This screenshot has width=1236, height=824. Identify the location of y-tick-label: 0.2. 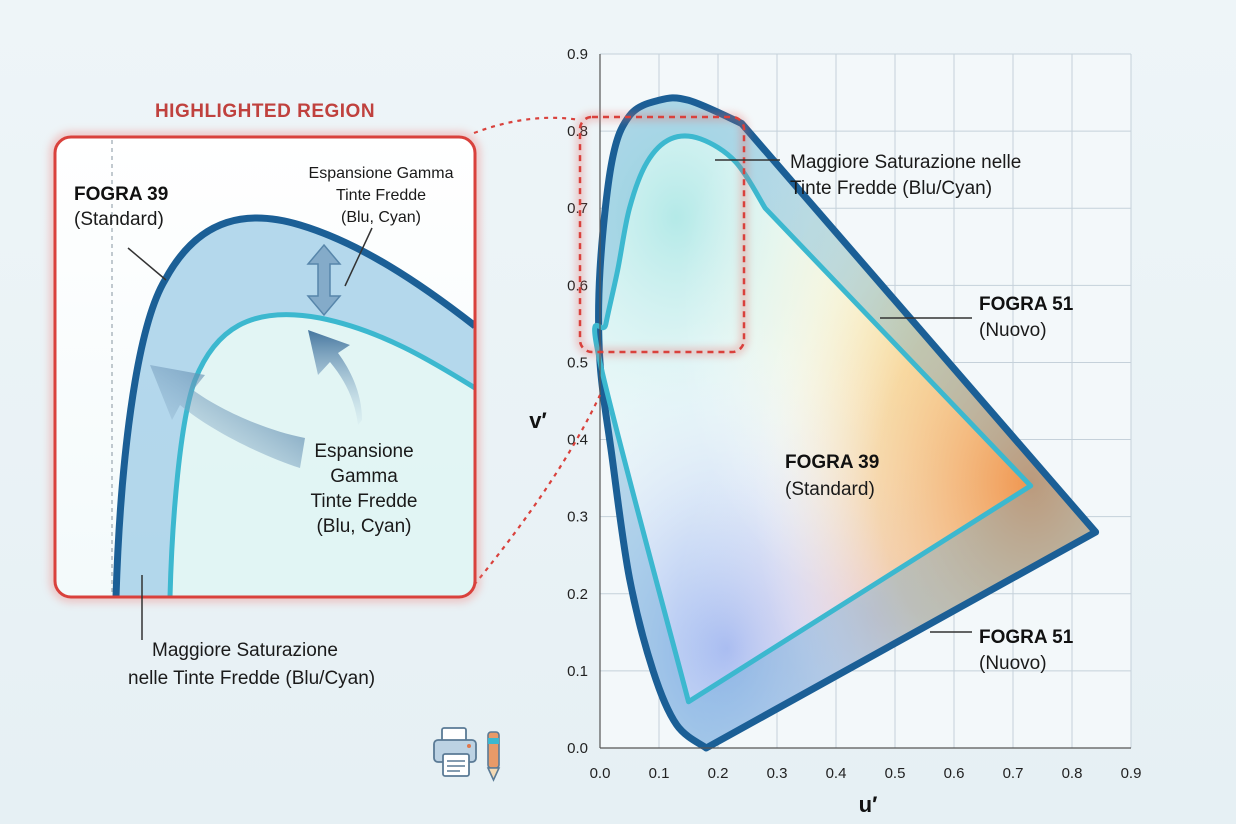
(577, 594).